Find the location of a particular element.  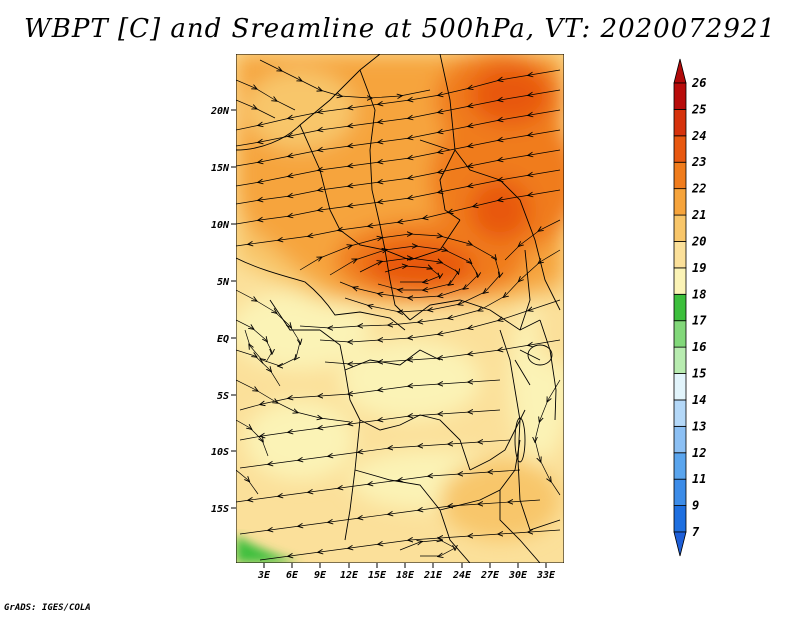

colorbar-label: 16 is located at coordinates (699, 347).